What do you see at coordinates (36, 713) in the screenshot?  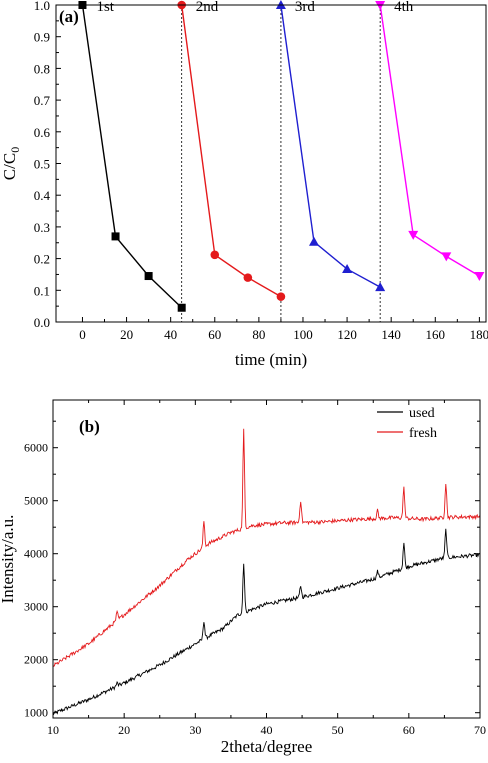 I see `y-tick-label: 1000` at bounding box center [36, 713].